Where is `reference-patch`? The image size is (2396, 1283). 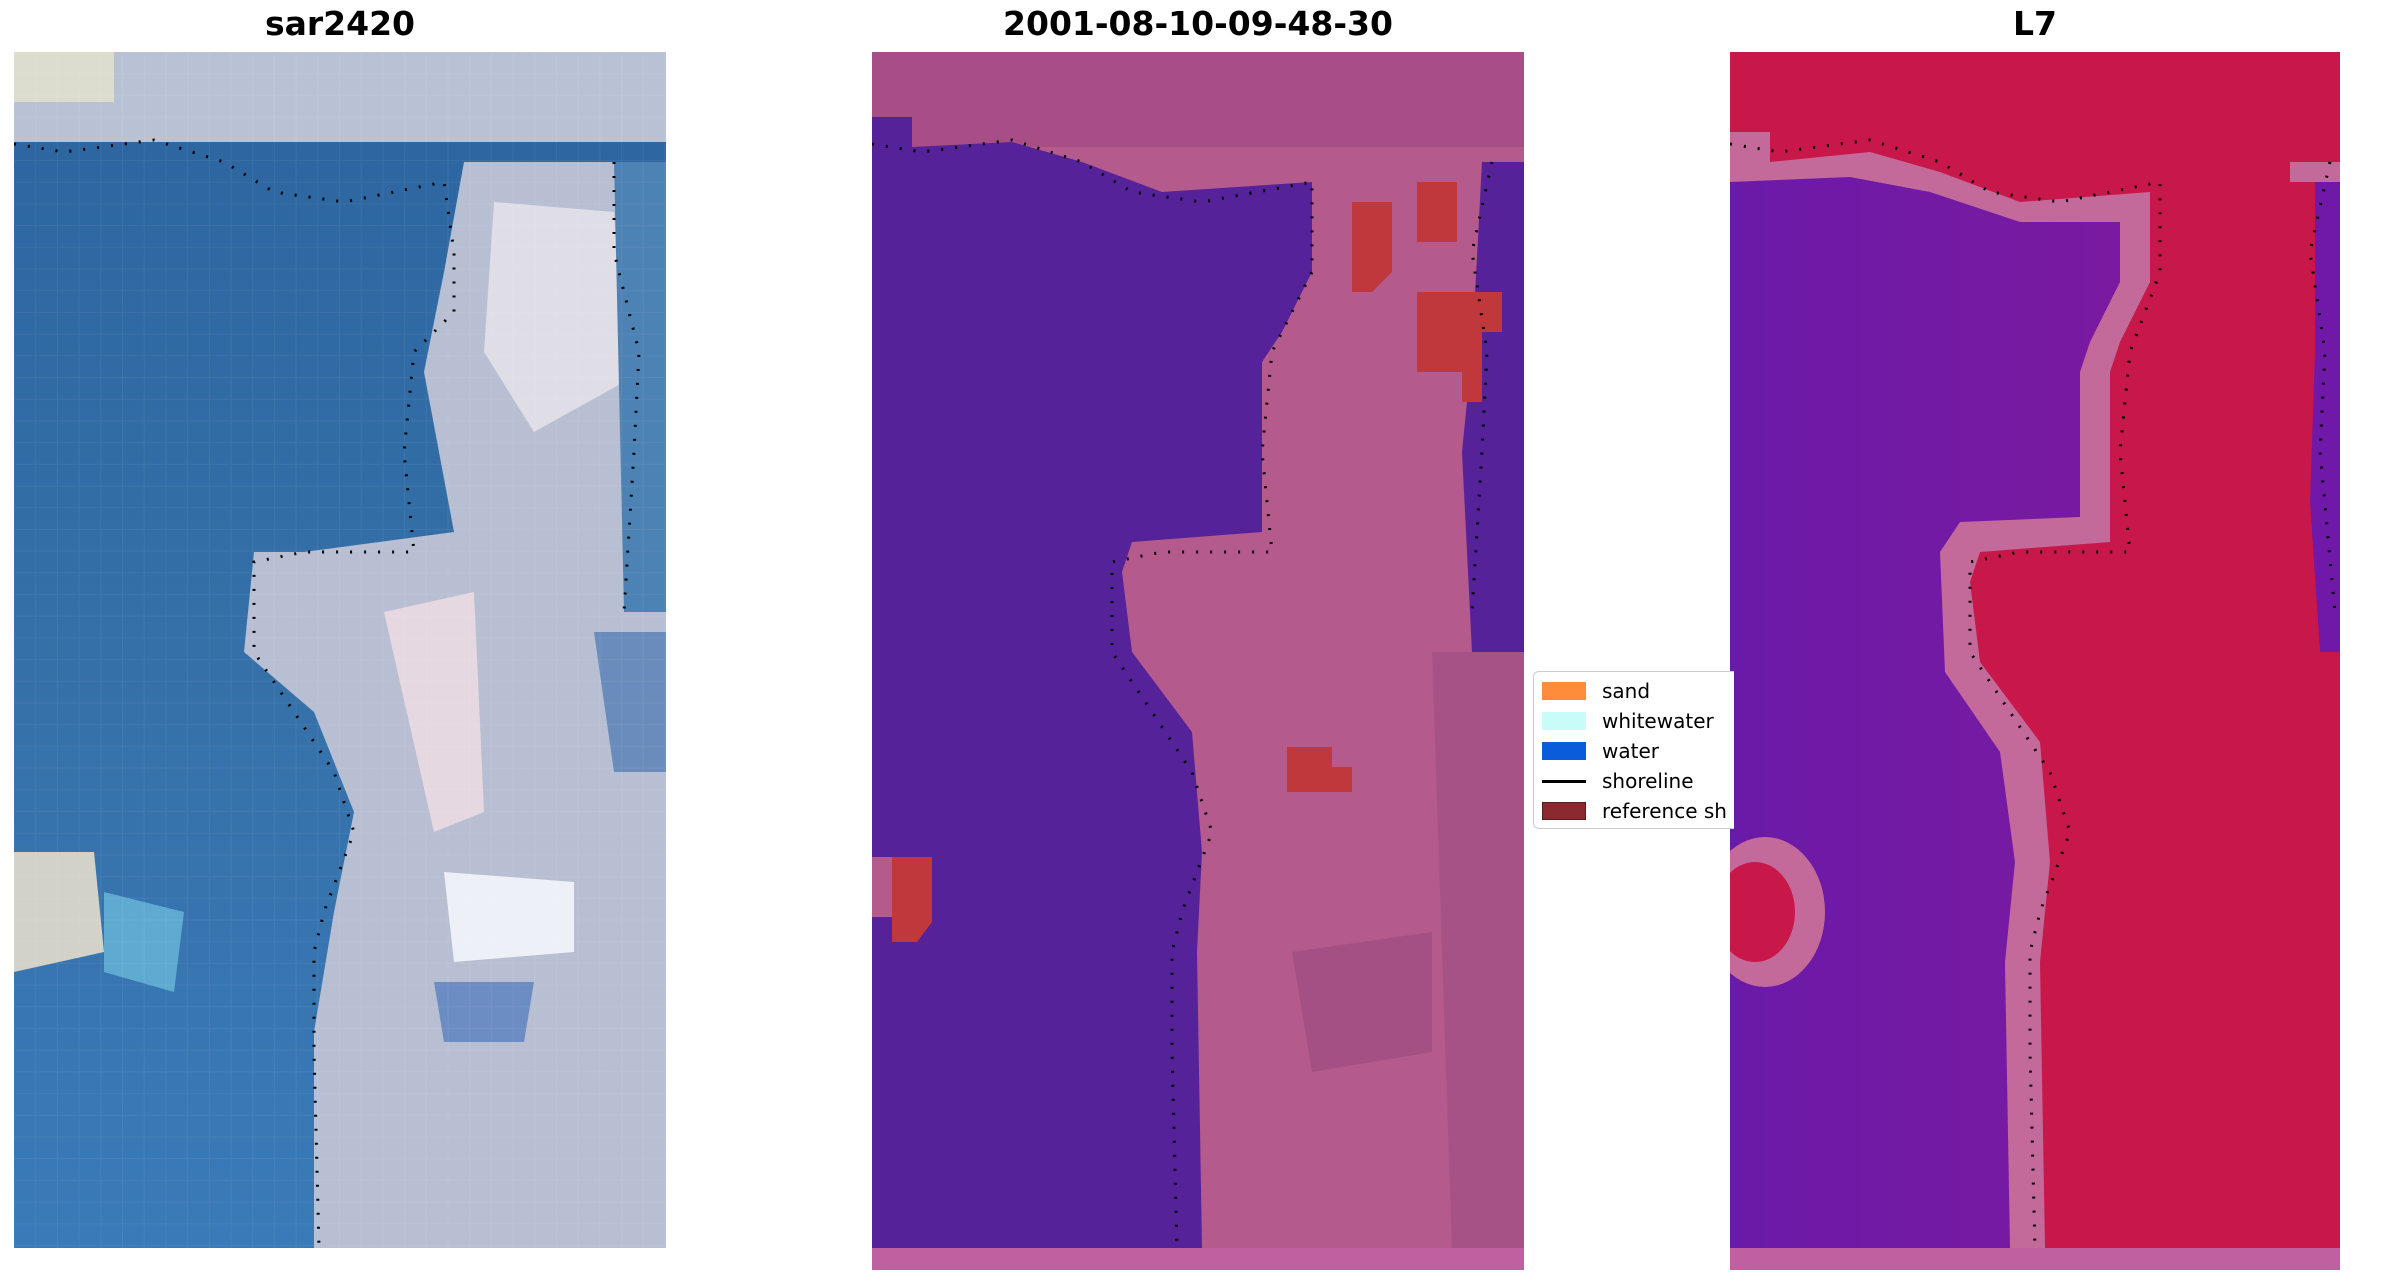 reference-patch is located at coordinates (1372, 247).